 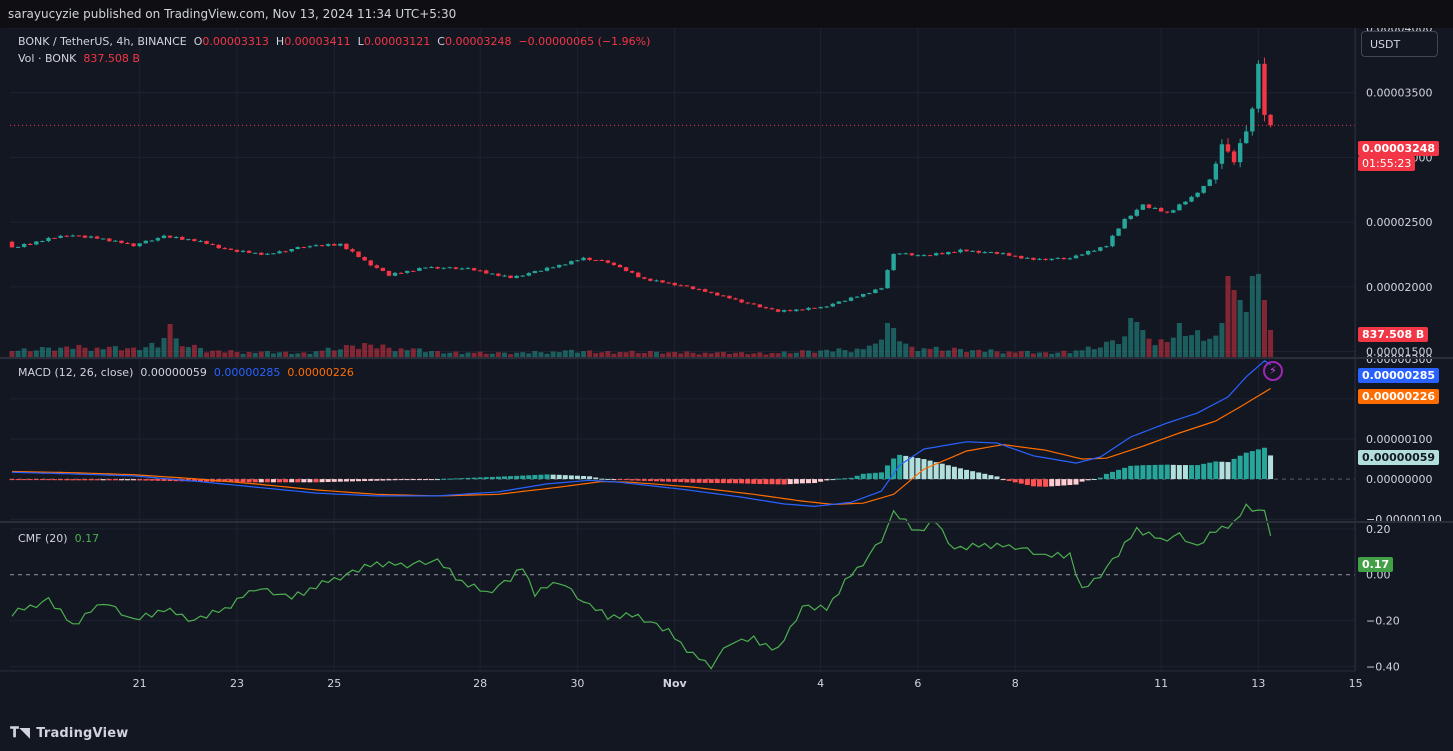 I want to click on time-tick-label: 4, so click(x=820, y=683).